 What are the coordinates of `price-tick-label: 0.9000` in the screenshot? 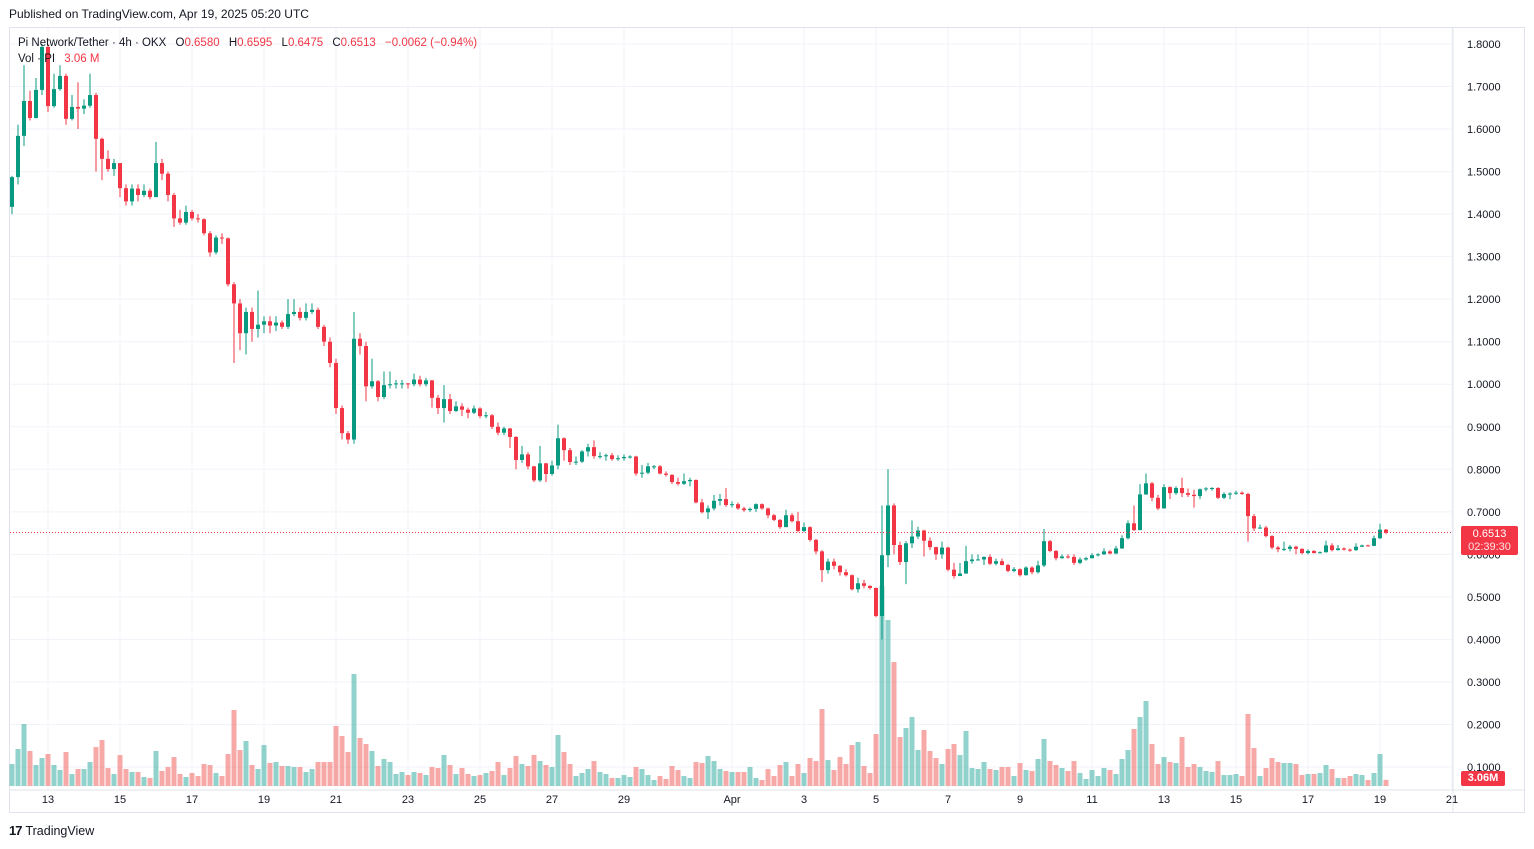 It's located at (1484, 428).